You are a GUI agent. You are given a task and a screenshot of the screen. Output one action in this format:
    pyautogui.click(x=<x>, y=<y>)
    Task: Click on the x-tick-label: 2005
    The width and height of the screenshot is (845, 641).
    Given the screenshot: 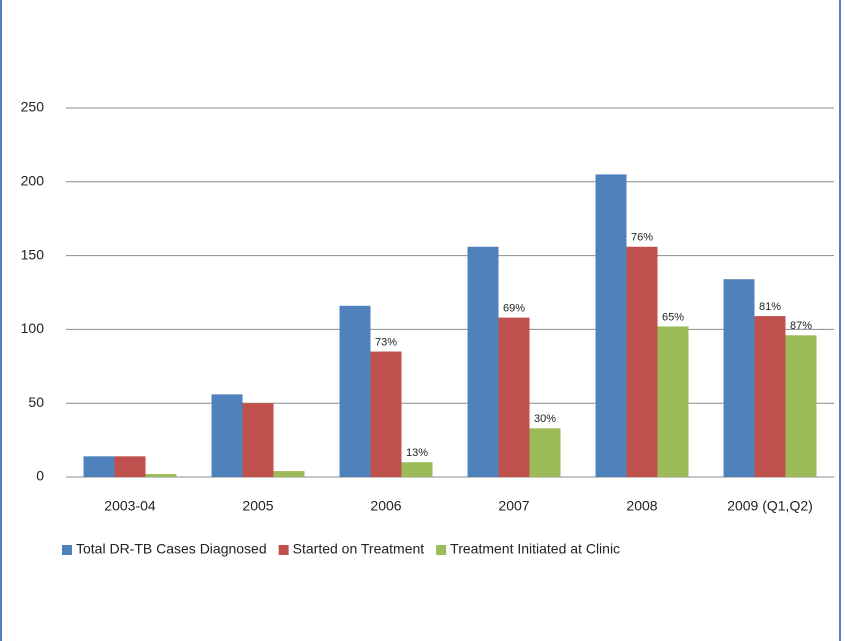 What is the action you would take?
    pyautogui.click(x=257, y=506)
    